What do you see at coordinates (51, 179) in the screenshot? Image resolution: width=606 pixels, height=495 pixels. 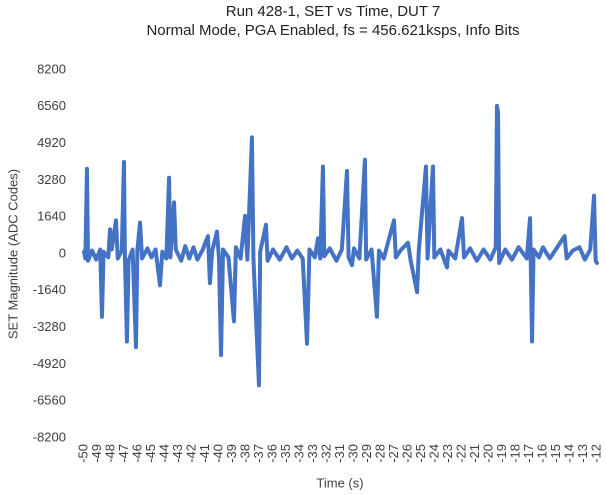 I see `y-tick-label: 3280` at bounding box center [51, 179].